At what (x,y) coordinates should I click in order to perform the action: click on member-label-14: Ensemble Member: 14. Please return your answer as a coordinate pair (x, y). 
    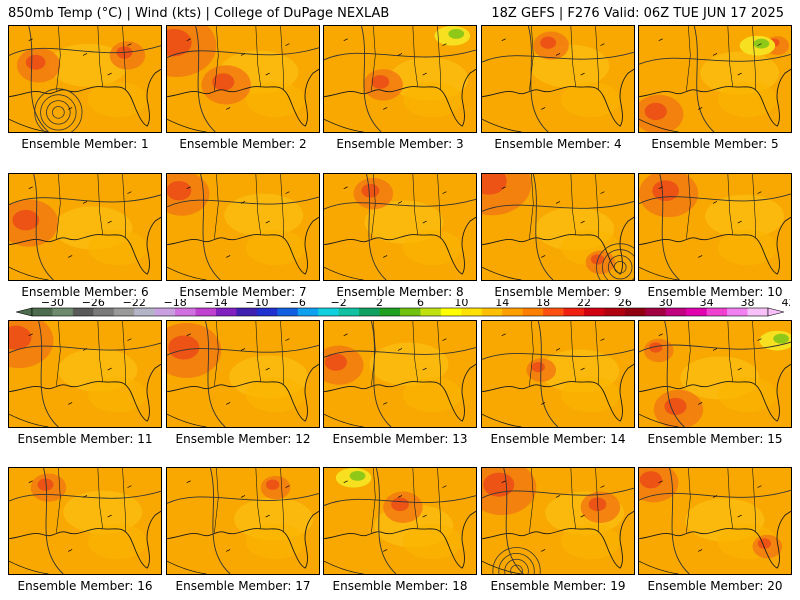
    Looking at the image, I should click on (558, 439).